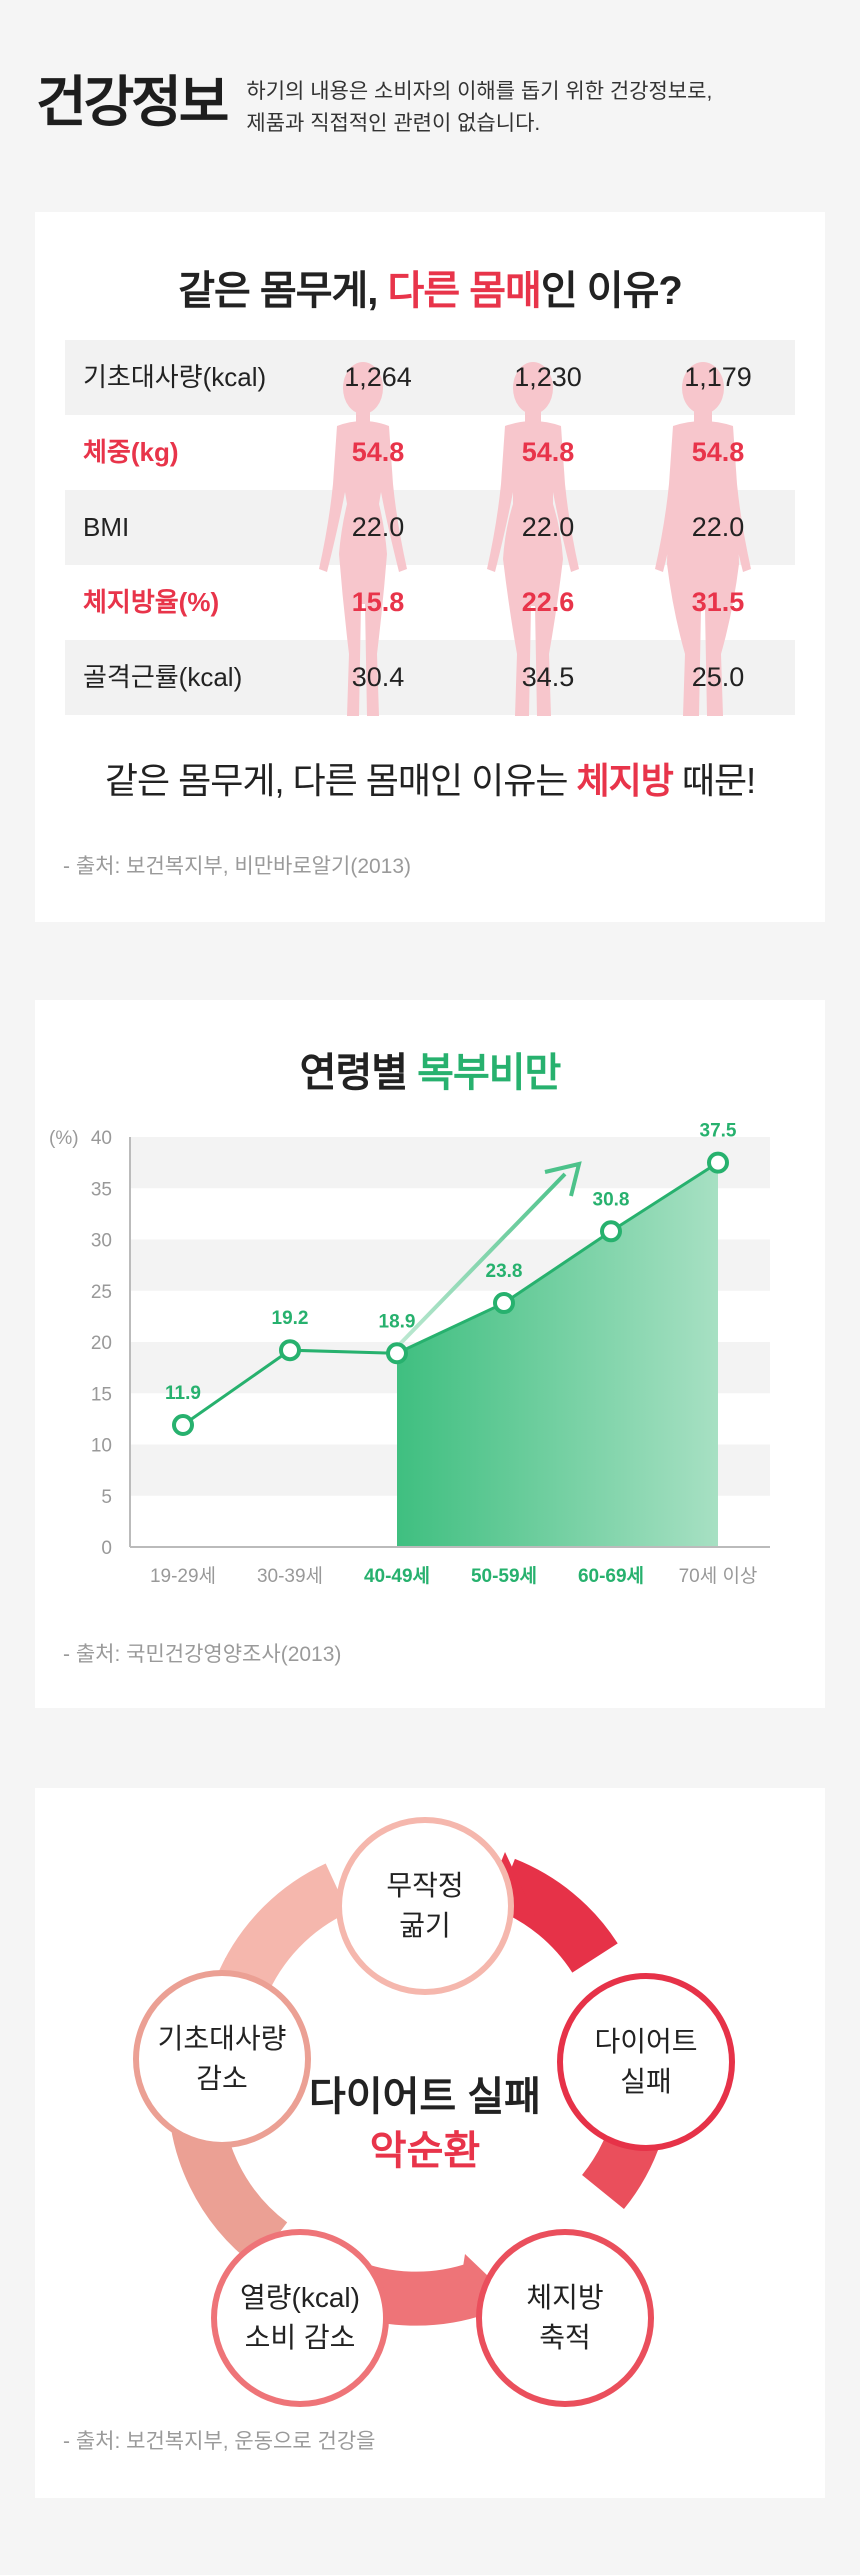  Describe the element at coordinates (358, 1073) in the screenshot. I see `card2-title-pre: 연령별` at that location.